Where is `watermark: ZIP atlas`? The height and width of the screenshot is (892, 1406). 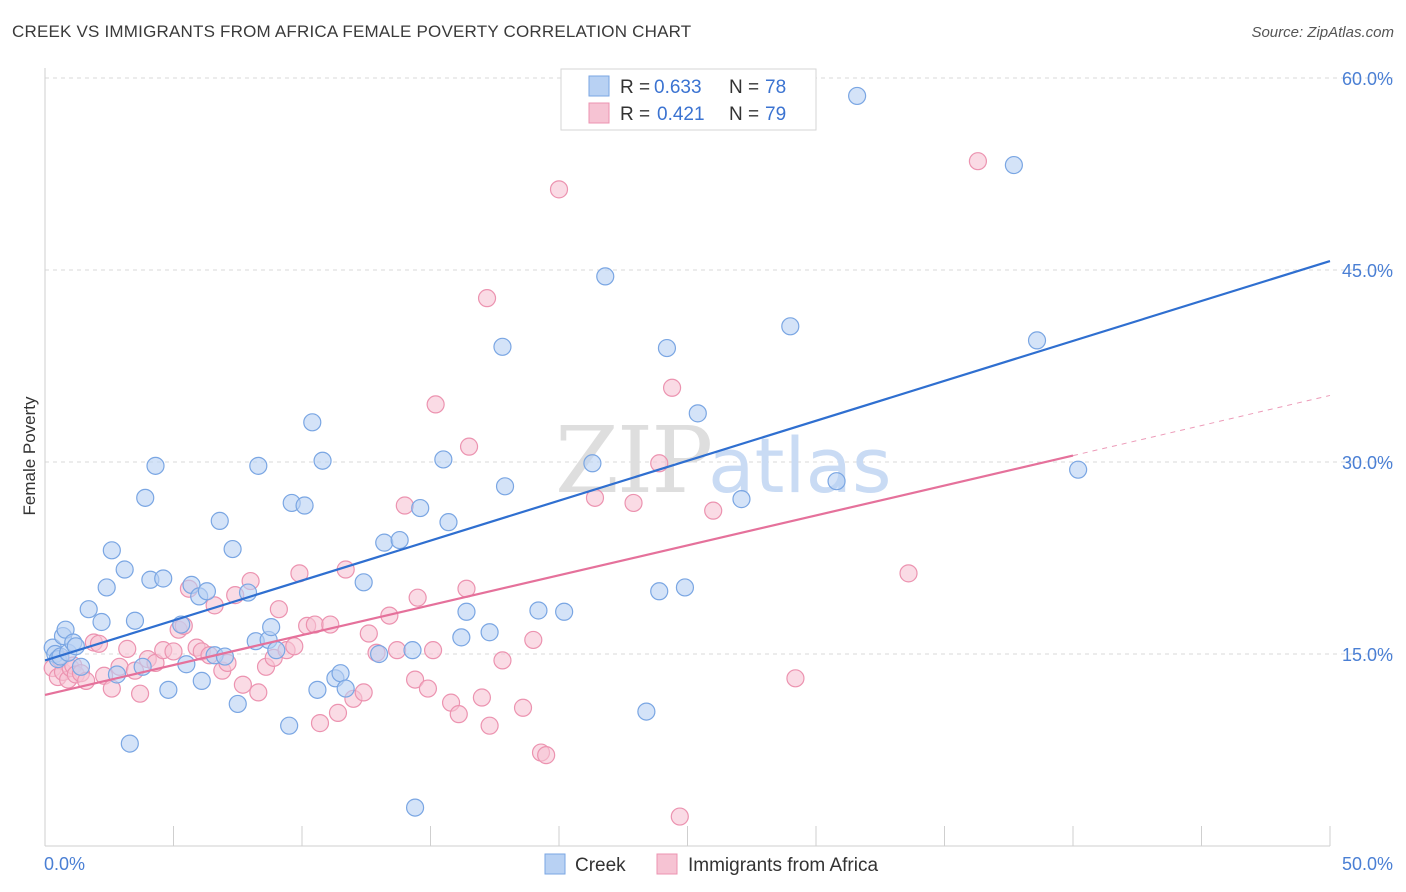
watermark: ZIP atlas is located at coordinates (723, 460).